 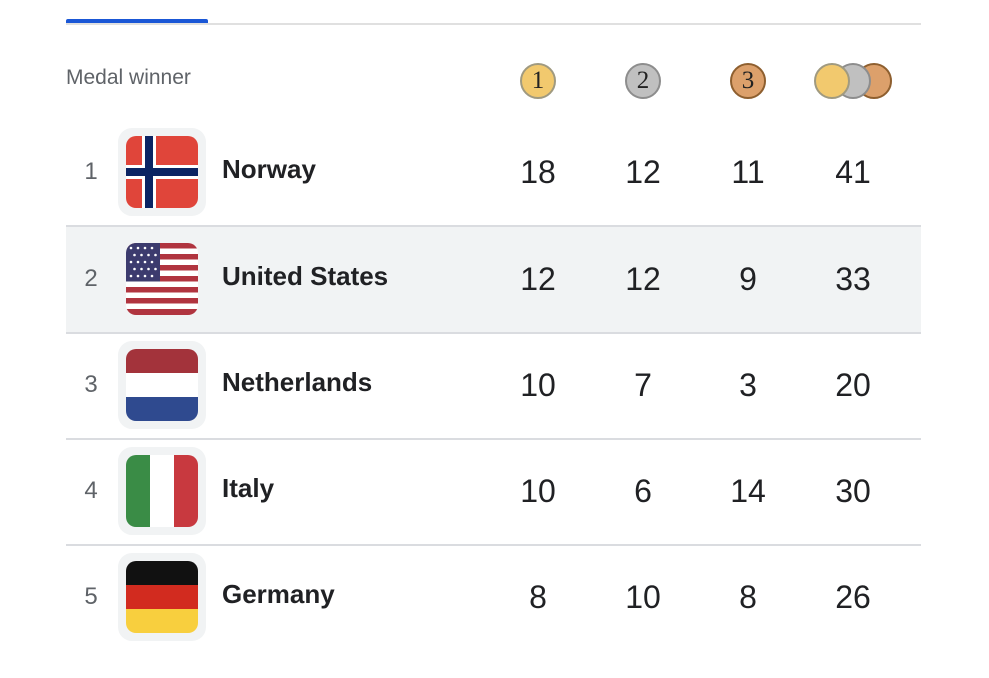 What do you see at coordinates (493, 597) in the screenshot?
I see `table-row: 5 Germany 8 10 8 26` at bounding box center [493, 597].